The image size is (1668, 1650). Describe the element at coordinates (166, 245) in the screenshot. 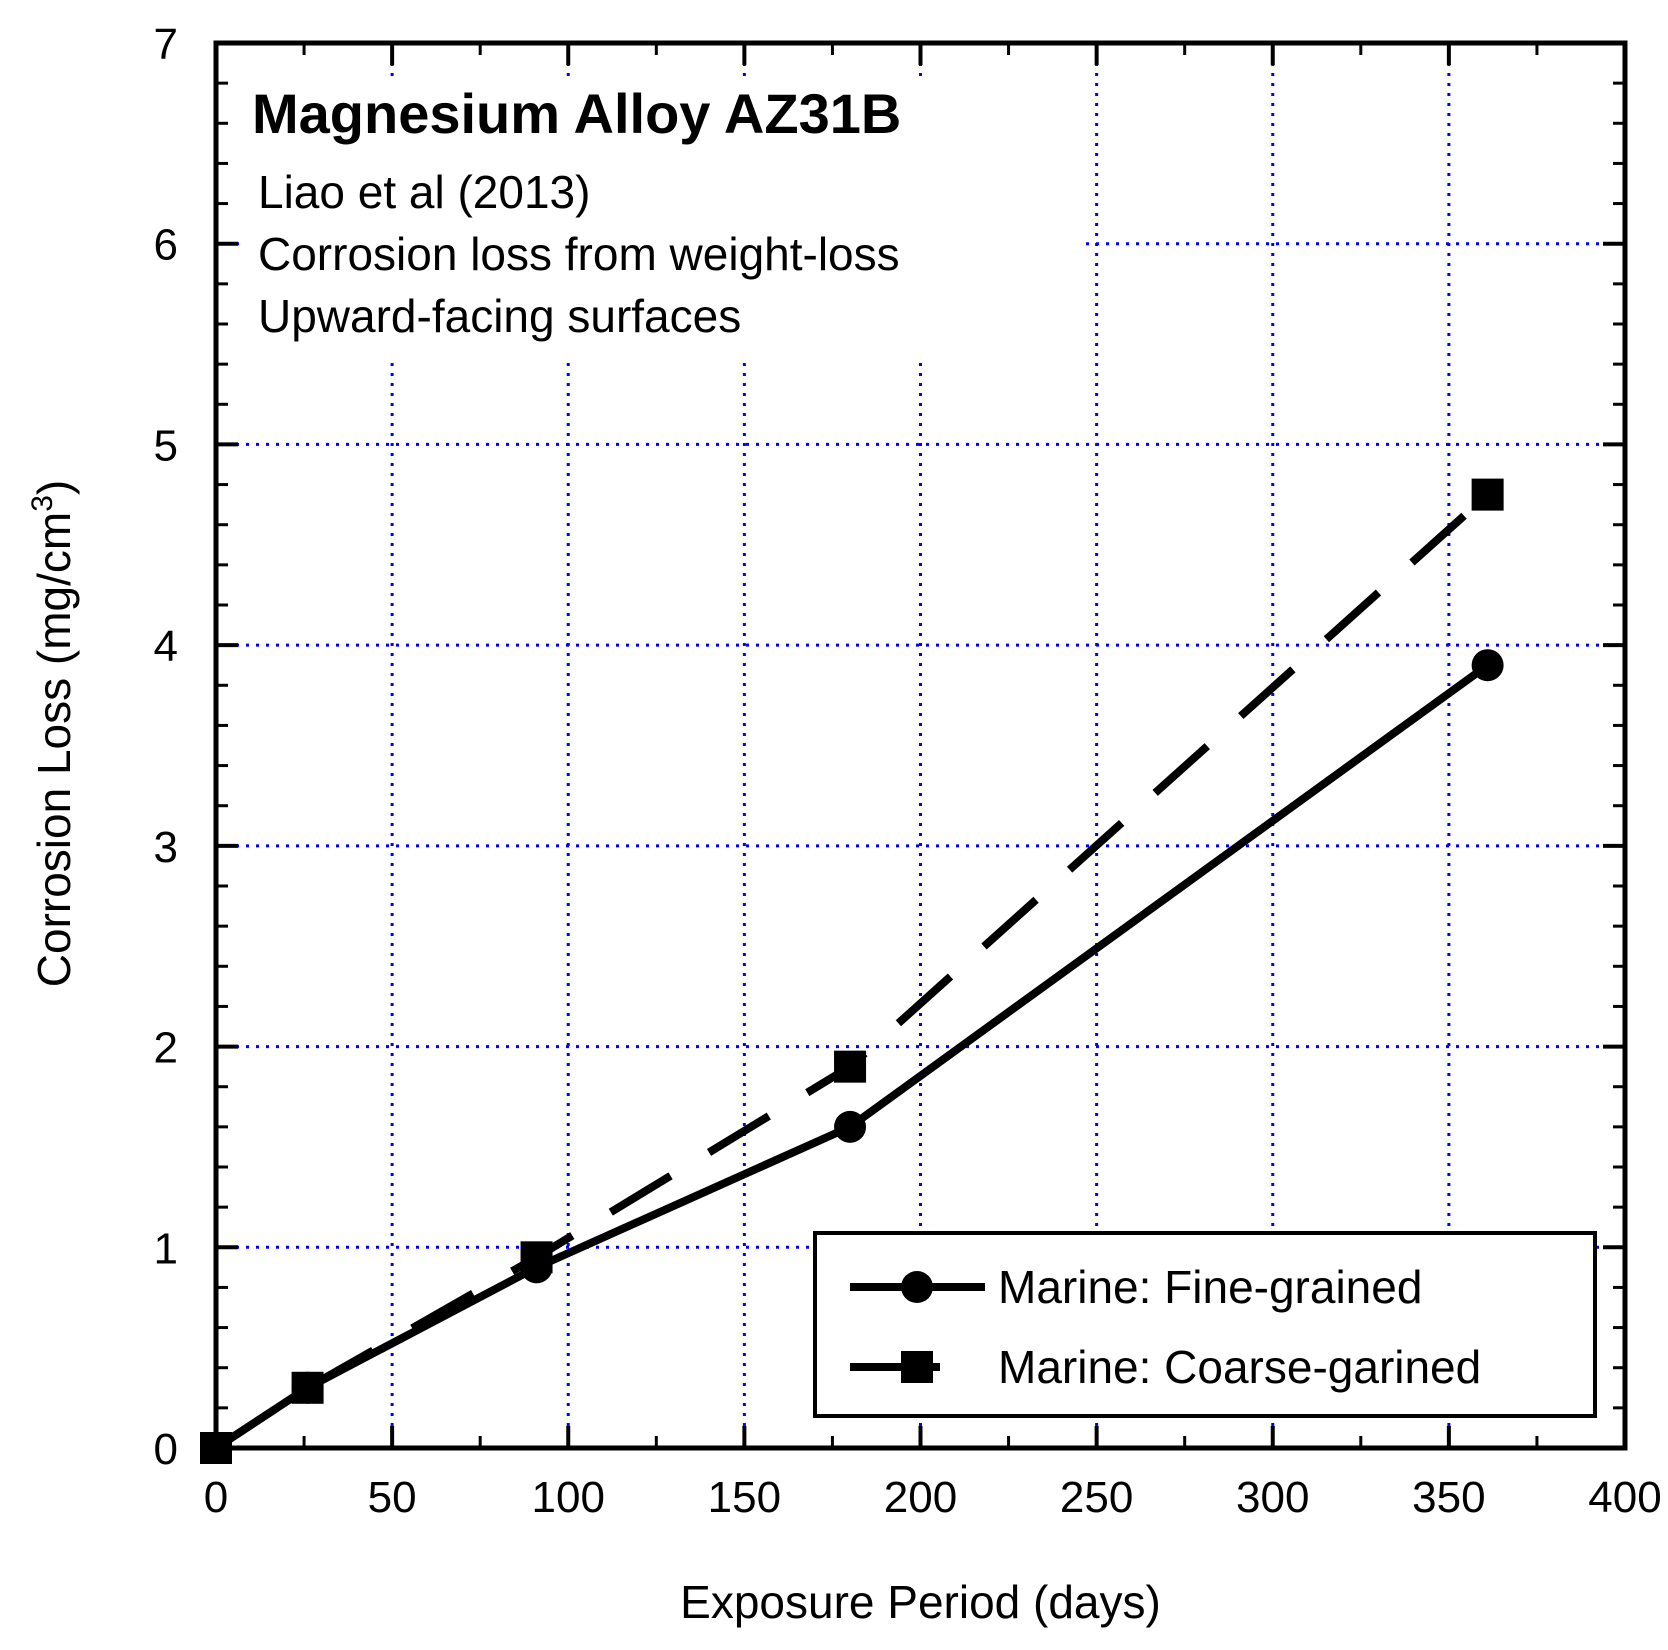

I see `y-tick-label: 6` at that location.